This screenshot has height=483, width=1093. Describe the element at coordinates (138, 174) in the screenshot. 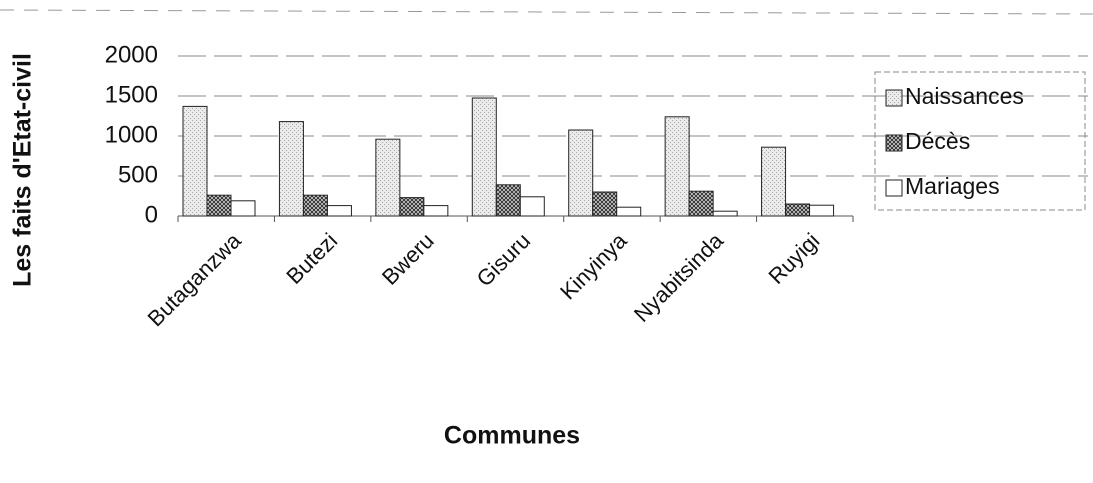

I see `y-tick-label: 500` at that location.